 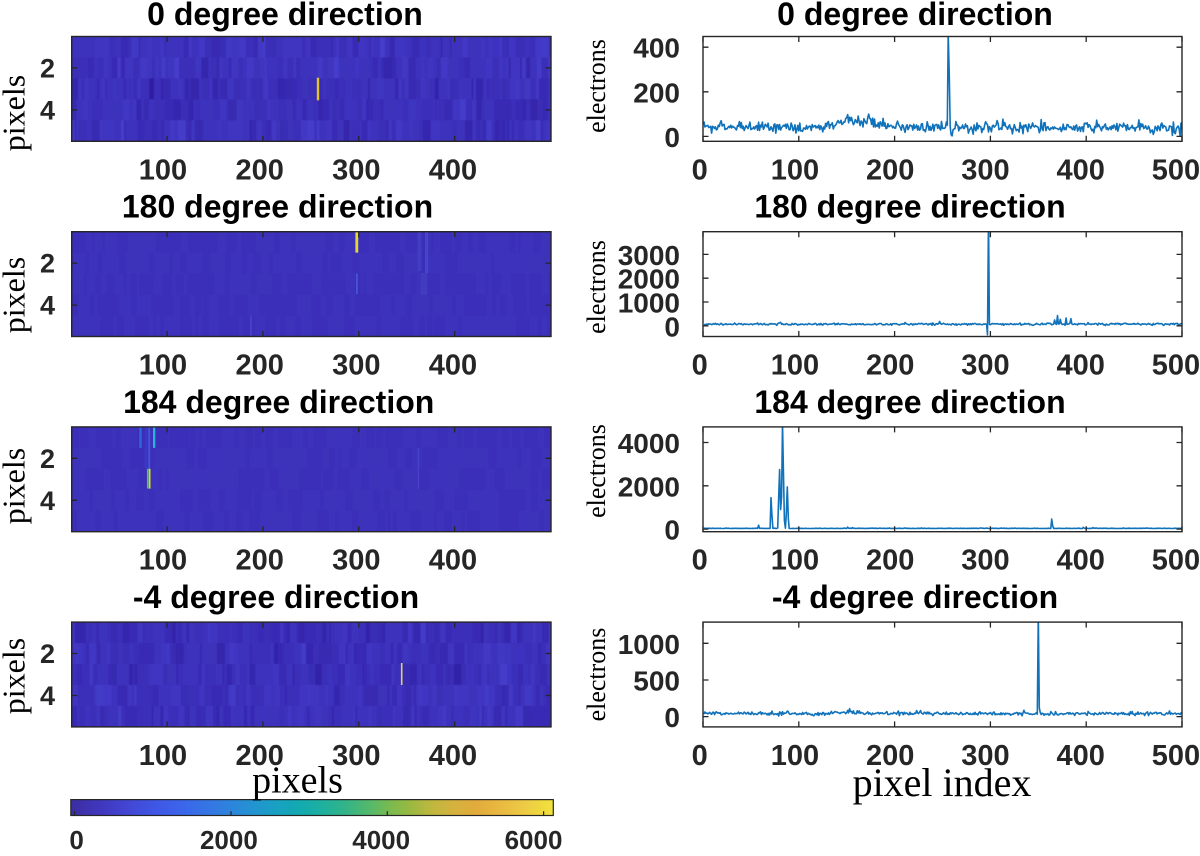 What do you see at coordinates (534, 838) in the screenshot?
I see `svg-text: 6000` at bounding box center [534, 838].